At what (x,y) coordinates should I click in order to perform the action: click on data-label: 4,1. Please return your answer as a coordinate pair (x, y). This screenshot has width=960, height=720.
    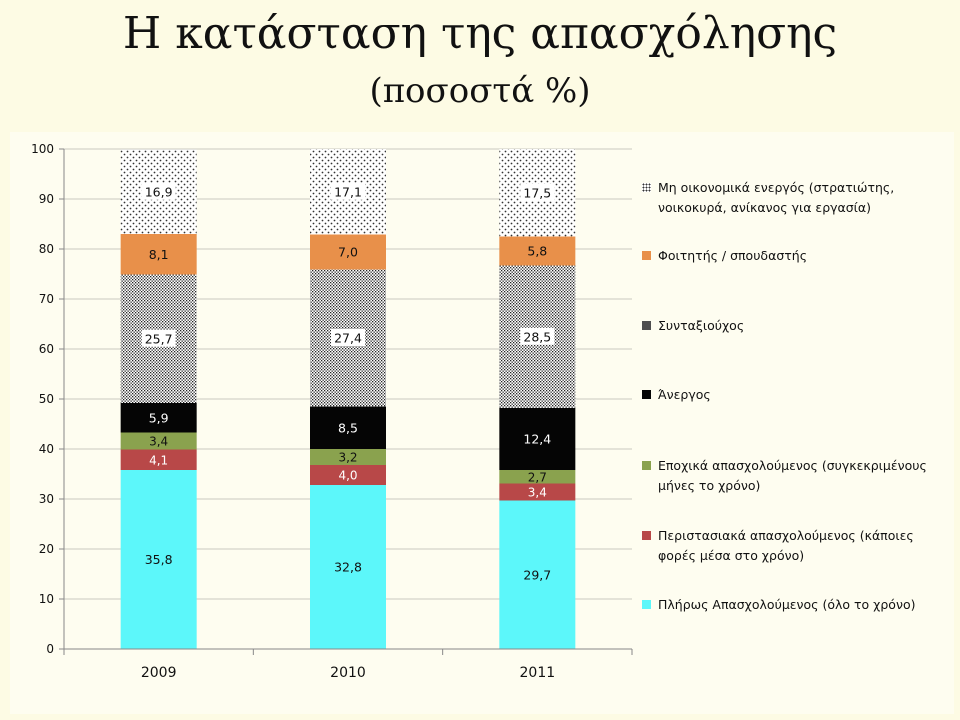
    Looking at the image, I should click on (158, 460).